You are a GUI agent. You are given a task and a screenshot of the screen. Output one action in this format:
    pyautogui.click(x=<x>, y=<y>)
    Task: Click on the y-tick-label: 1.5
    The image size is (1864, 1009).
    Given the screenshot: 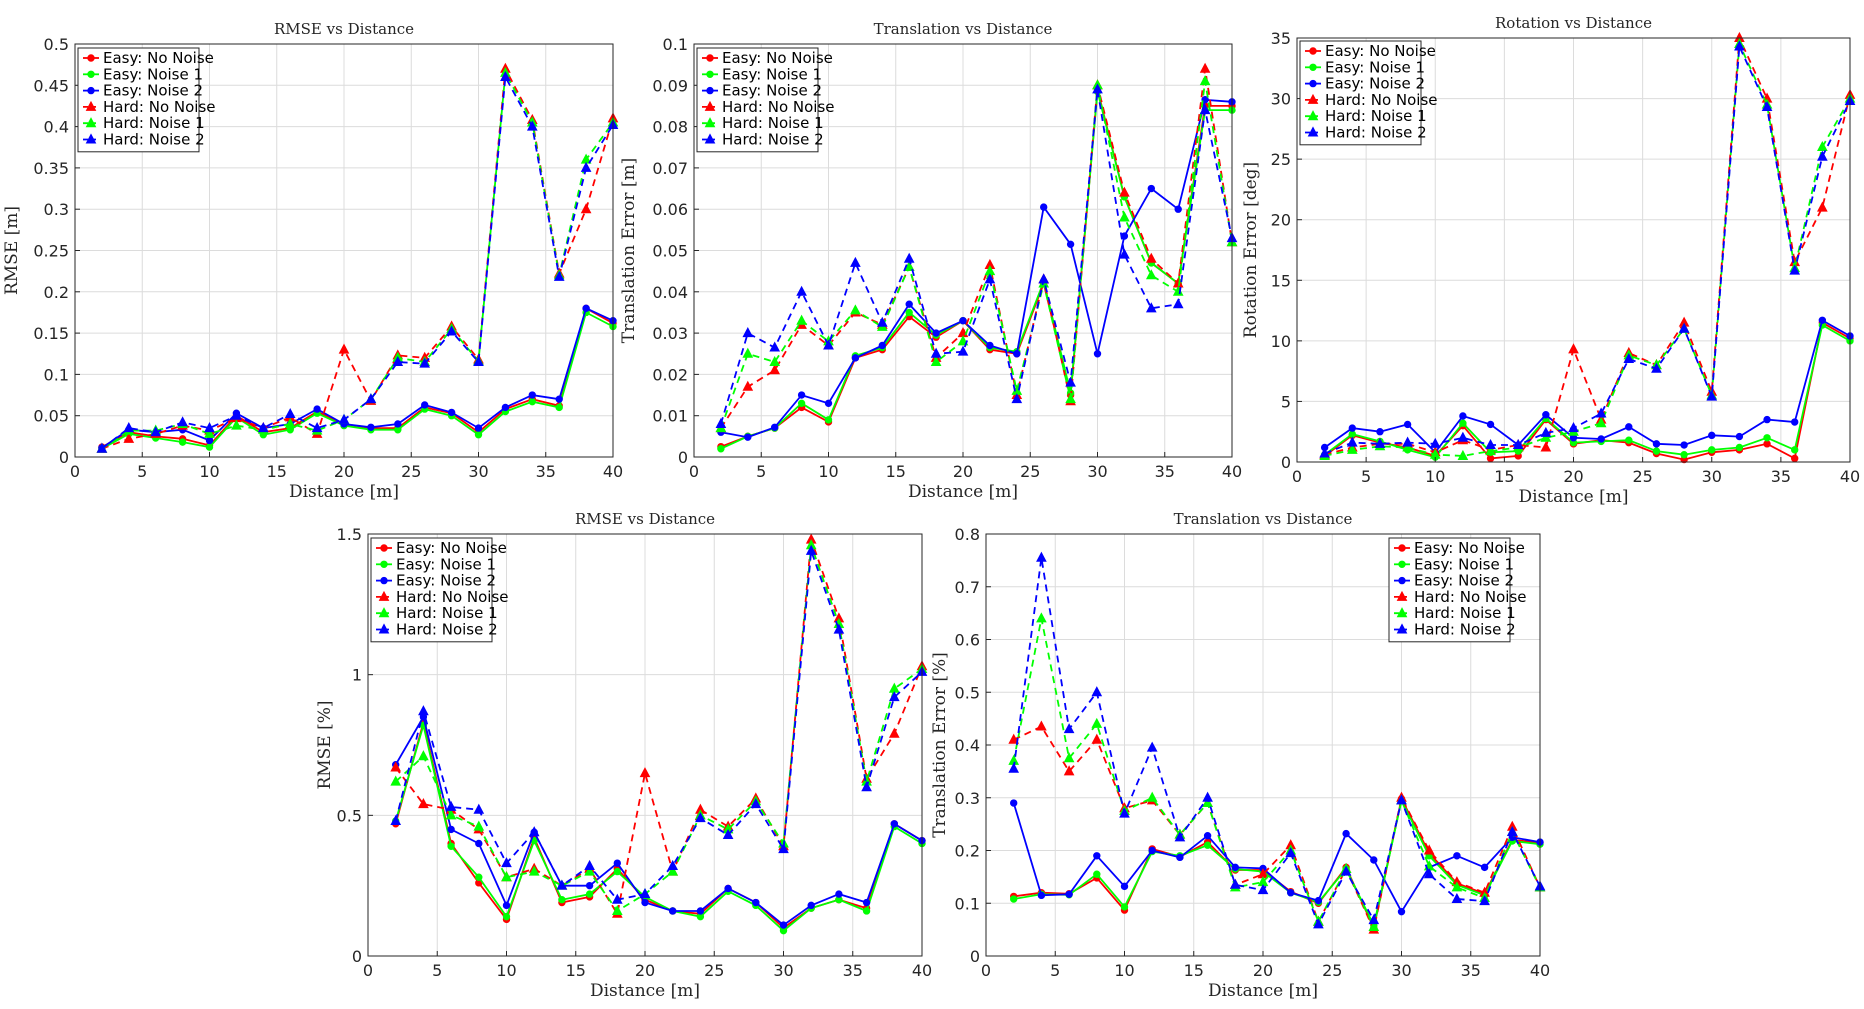 What is the action you would take?
    pyautogui.click(x=349, y=534)
    